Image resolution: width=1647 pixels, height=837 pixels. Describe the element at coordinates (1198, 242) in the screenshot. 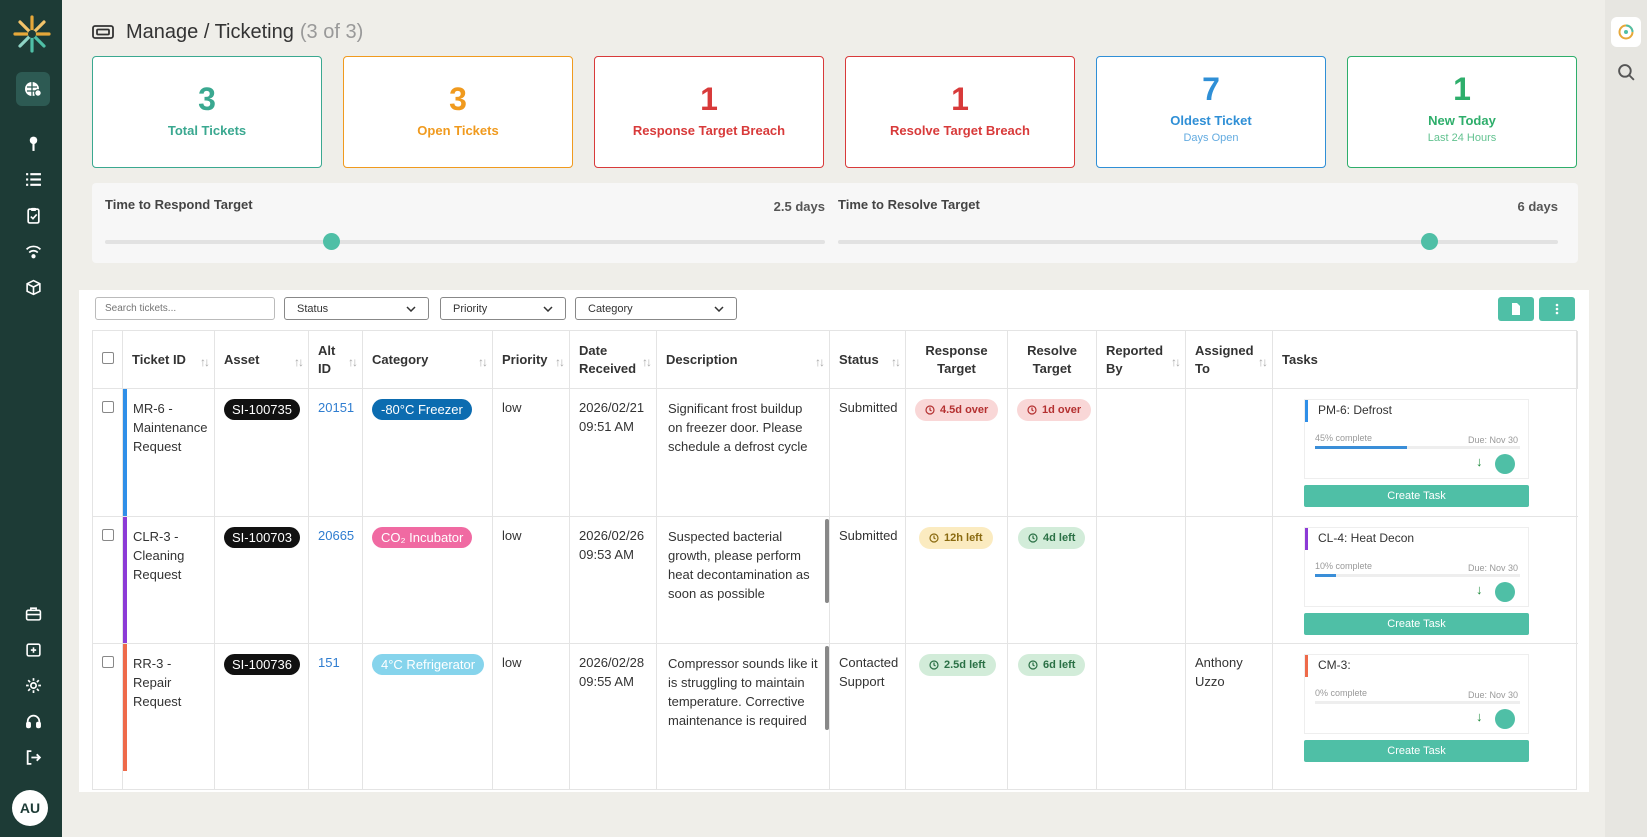

I see `resolve-target-track` at that location.